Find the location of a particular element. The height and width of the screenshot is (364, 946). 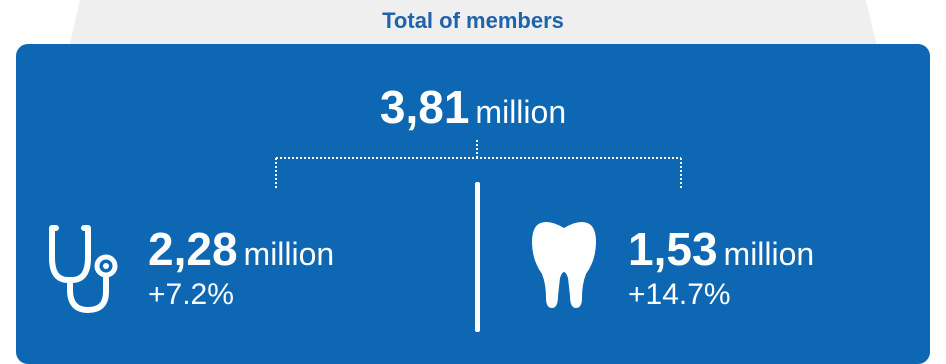

stethoscope-icon is located at coordinates (83, 269).